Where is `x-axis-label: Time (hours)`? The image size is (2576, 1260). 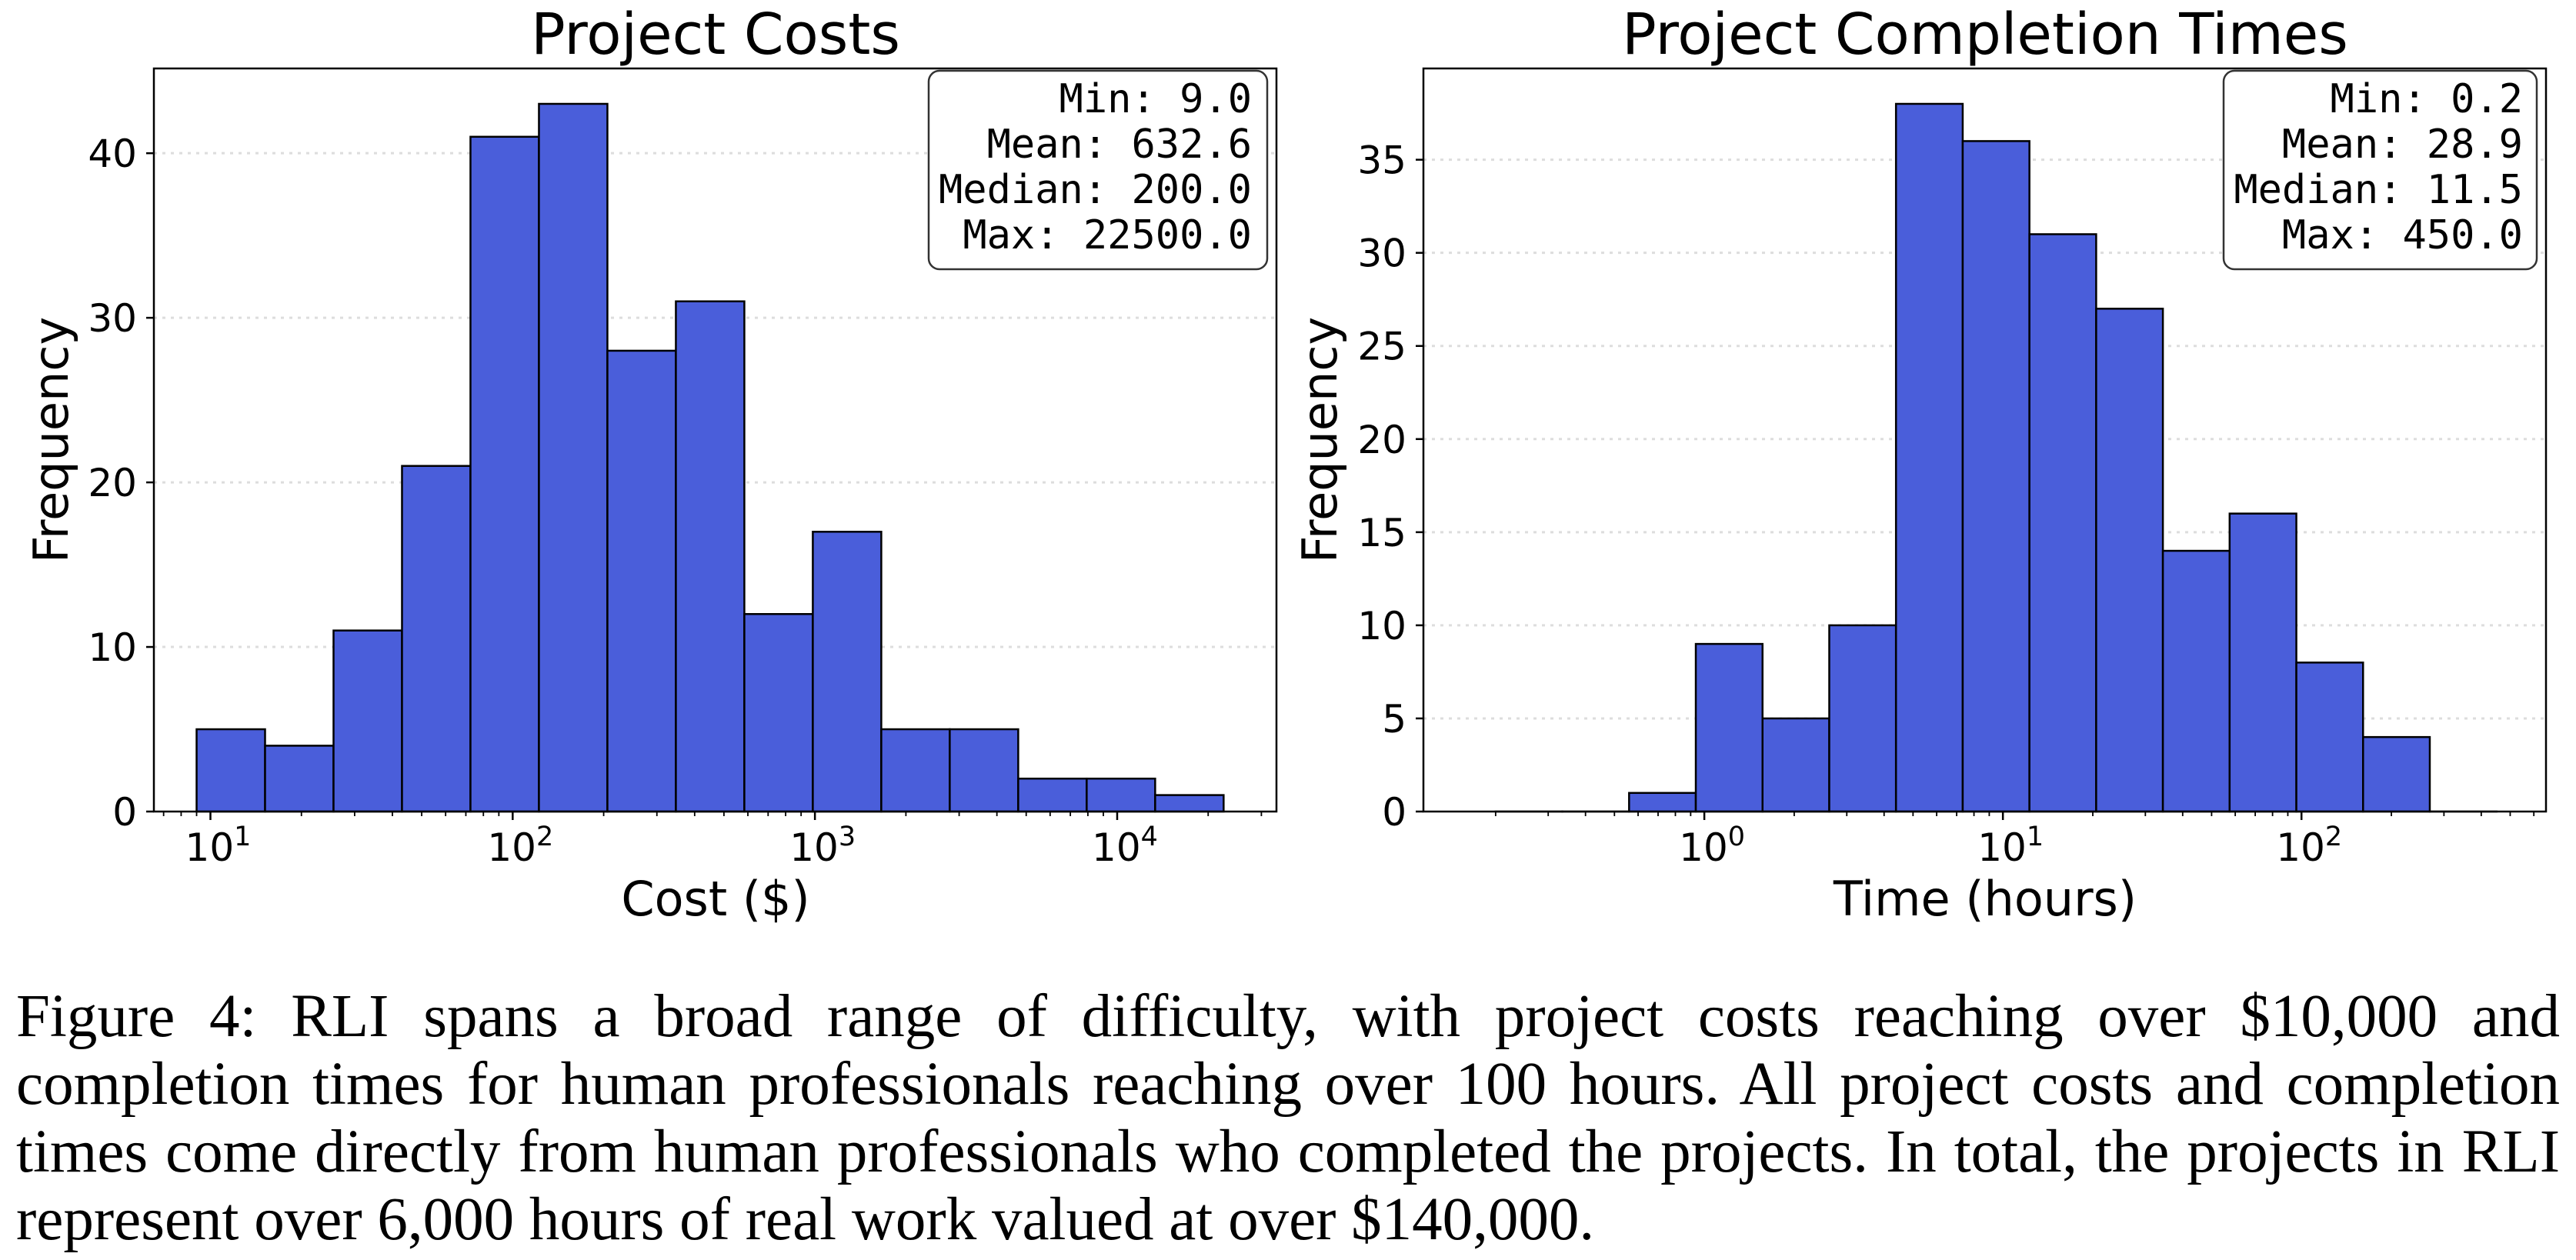
x-axis-label: Time (hours) is located at coordinates (1985, 899).